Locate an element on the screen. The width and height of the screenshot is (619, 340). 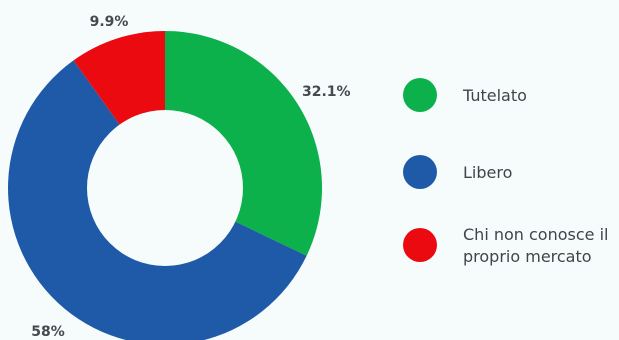
legend-label: Libero is located at coordinates (487, 172).